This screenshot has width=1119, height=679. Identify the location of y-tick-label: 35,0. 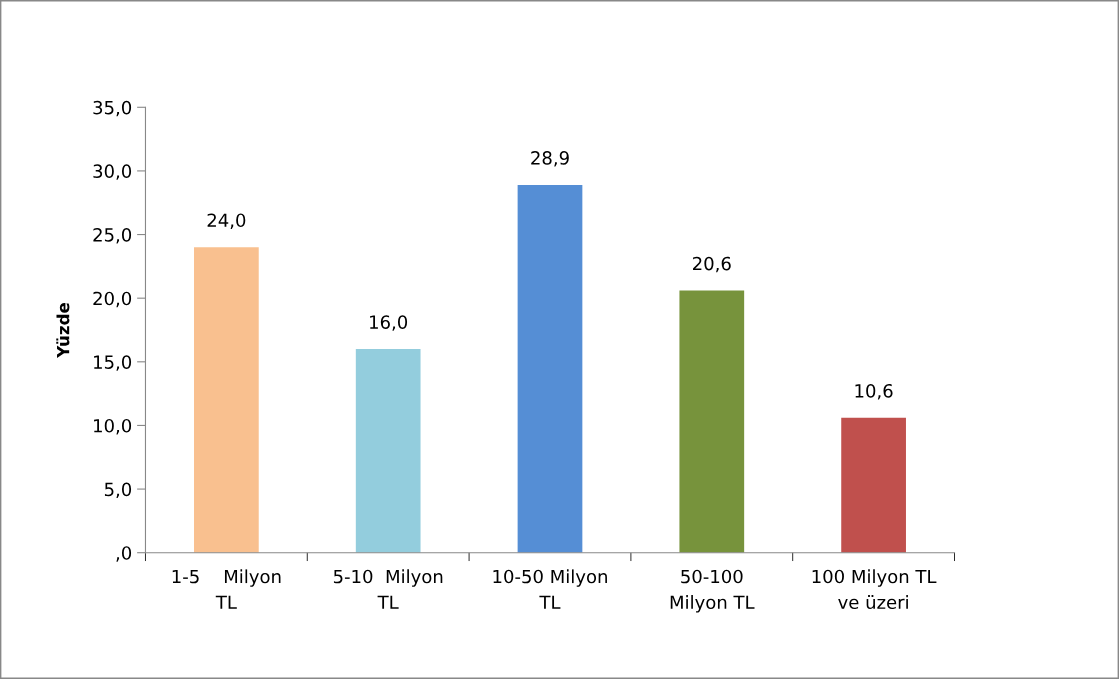
(112, 108).